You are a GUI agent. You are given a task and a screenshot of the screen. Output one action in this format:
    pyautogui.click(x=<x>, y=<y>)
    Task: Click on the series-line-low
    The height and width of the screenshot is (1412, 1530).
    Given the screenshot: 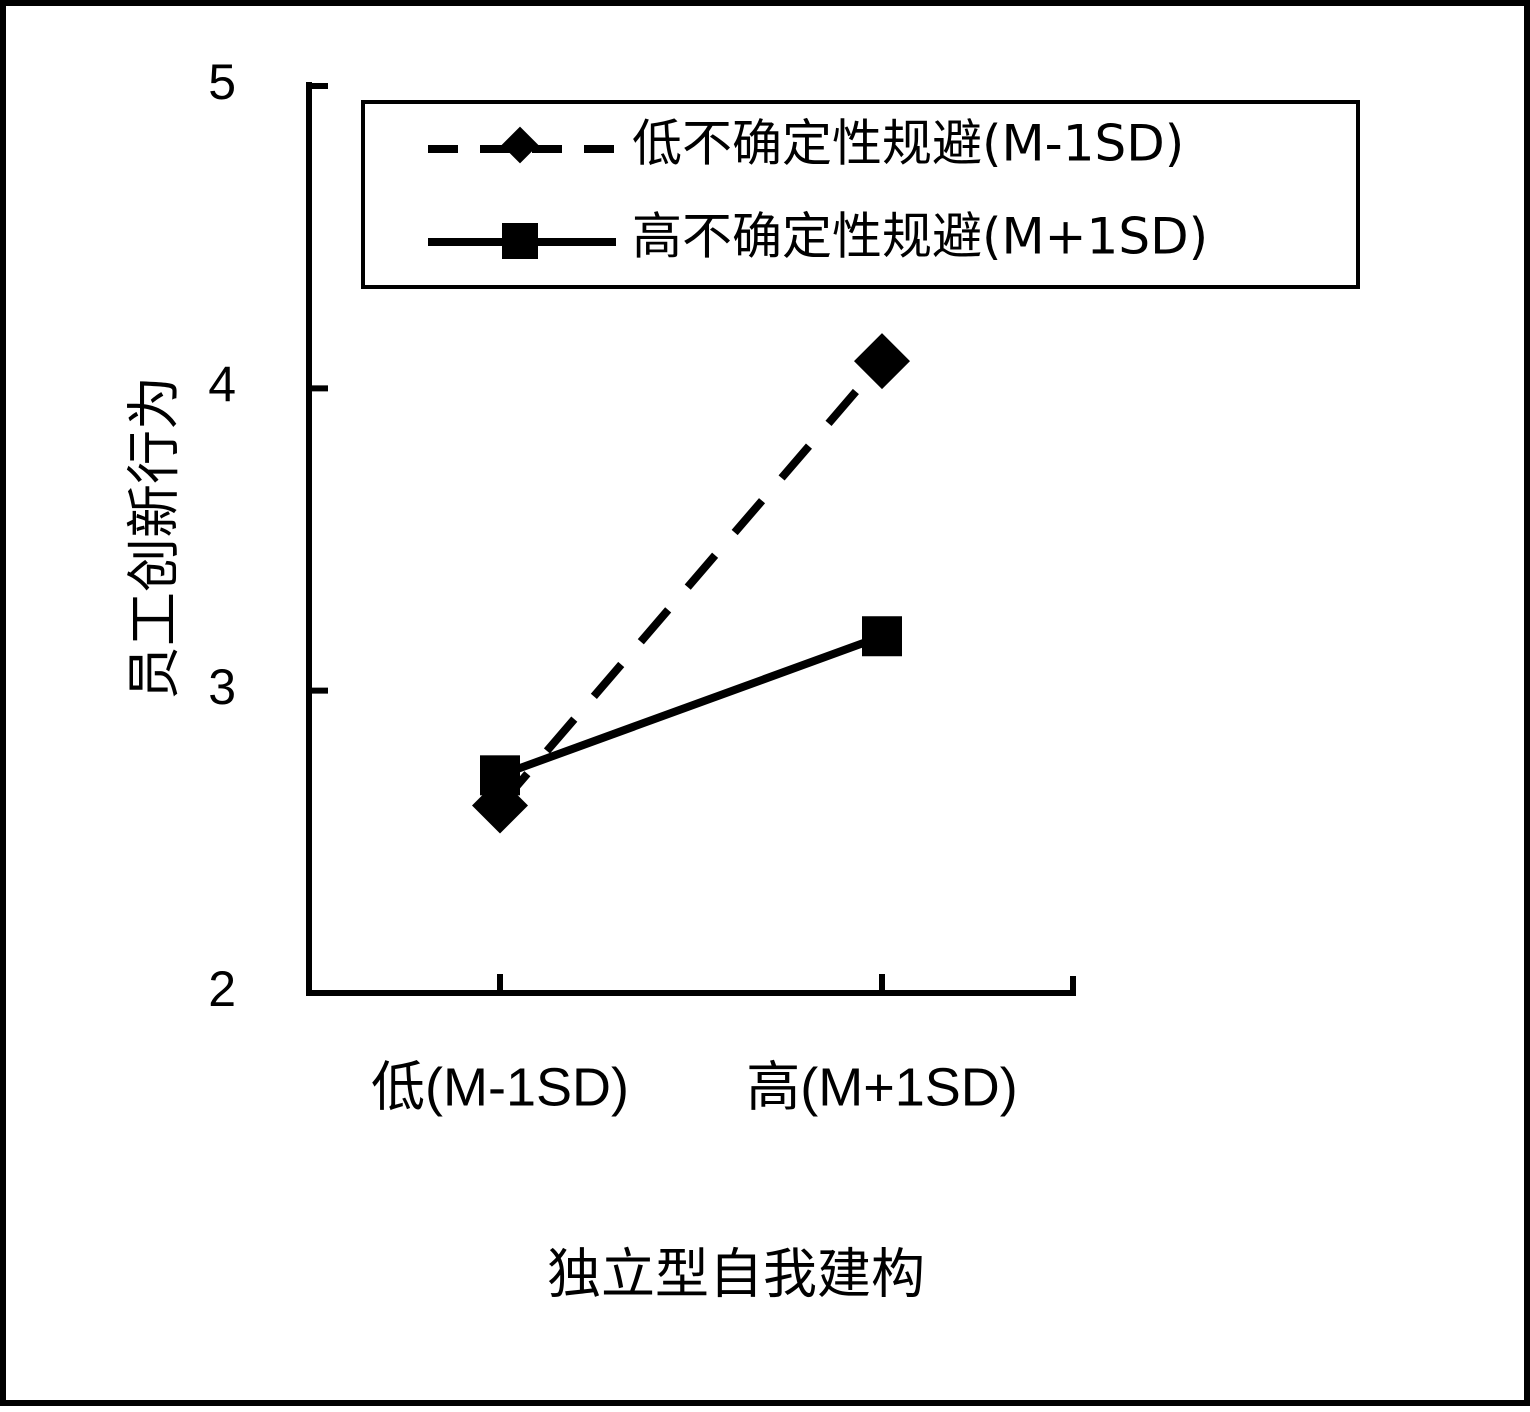 What is the action you would take?
    pyautogui.click(x=691, y=583)
    